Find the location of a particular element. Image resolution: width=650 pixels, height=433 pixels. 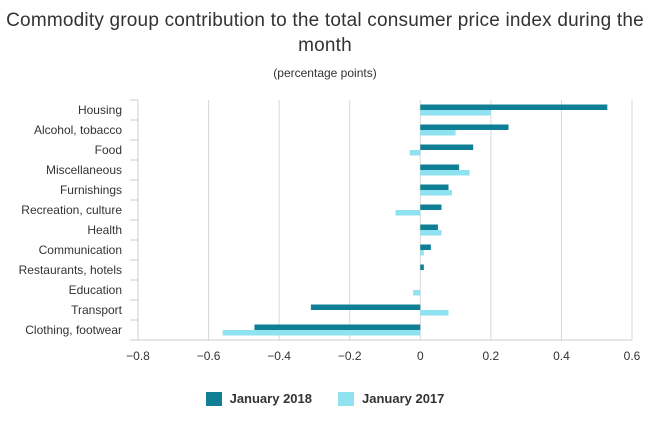

x-tick-label: 0 is located at coordinates (420, 356).